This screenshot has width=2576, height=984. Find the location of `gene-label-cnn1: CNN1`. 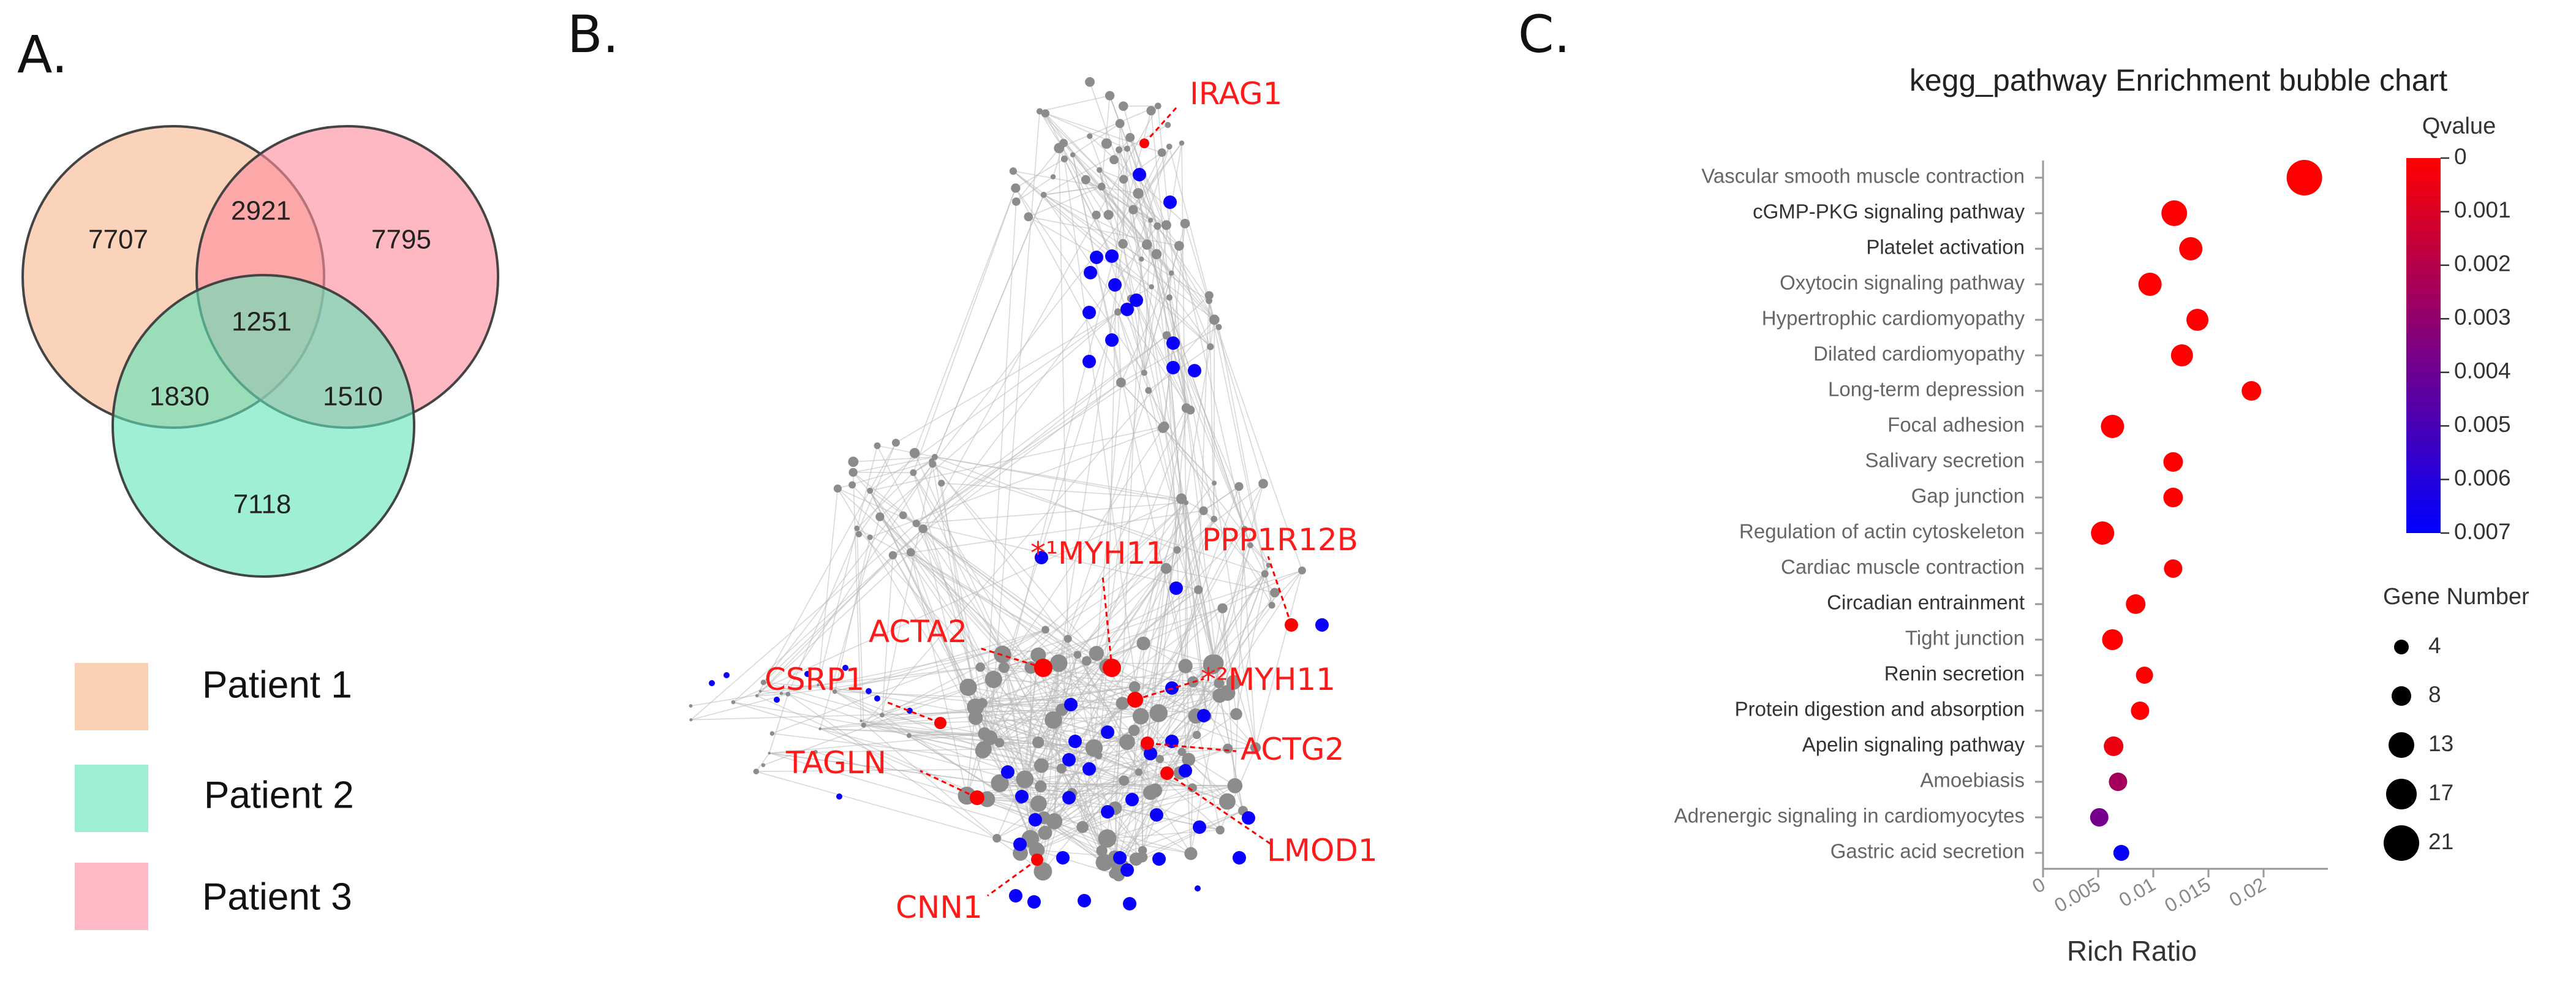

gene-label-cnn1: CNN1 is located at coordinates (939, 907).